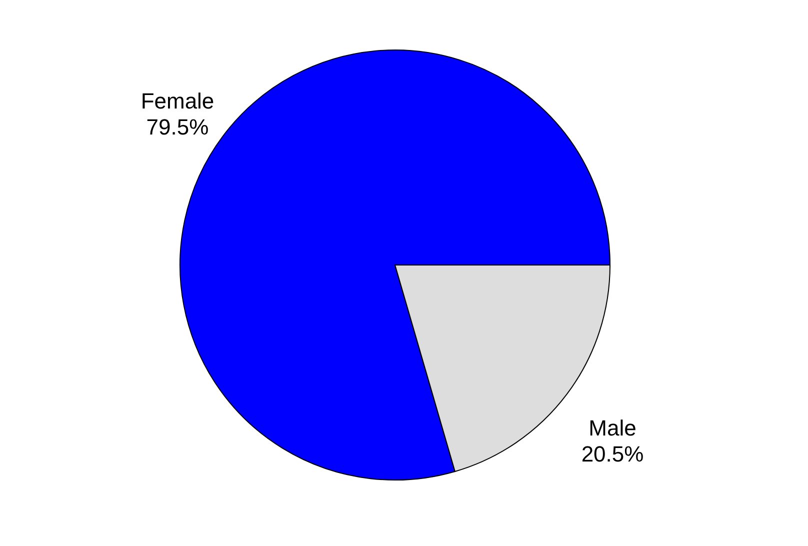  I want to click on data-label: 79.5%, so click(177, 127).